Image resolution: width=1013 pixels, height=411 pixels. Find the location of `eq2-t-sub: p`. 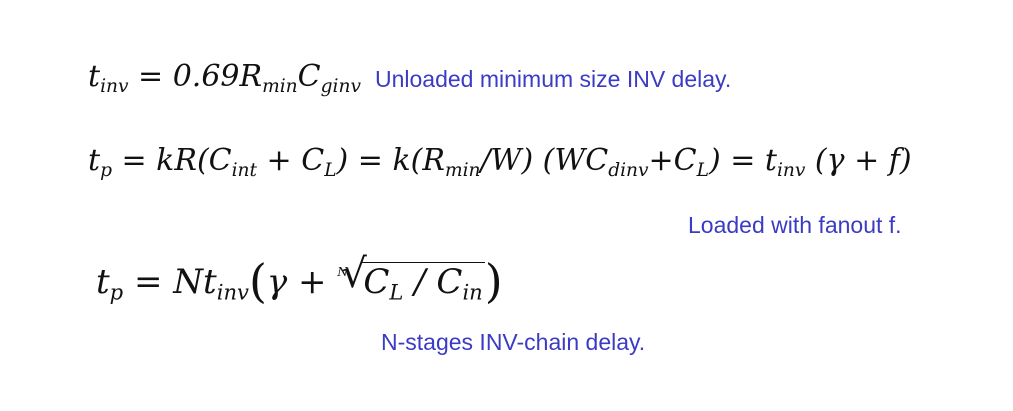

eq2-t-sub: p is located at coordinates (106, 170).